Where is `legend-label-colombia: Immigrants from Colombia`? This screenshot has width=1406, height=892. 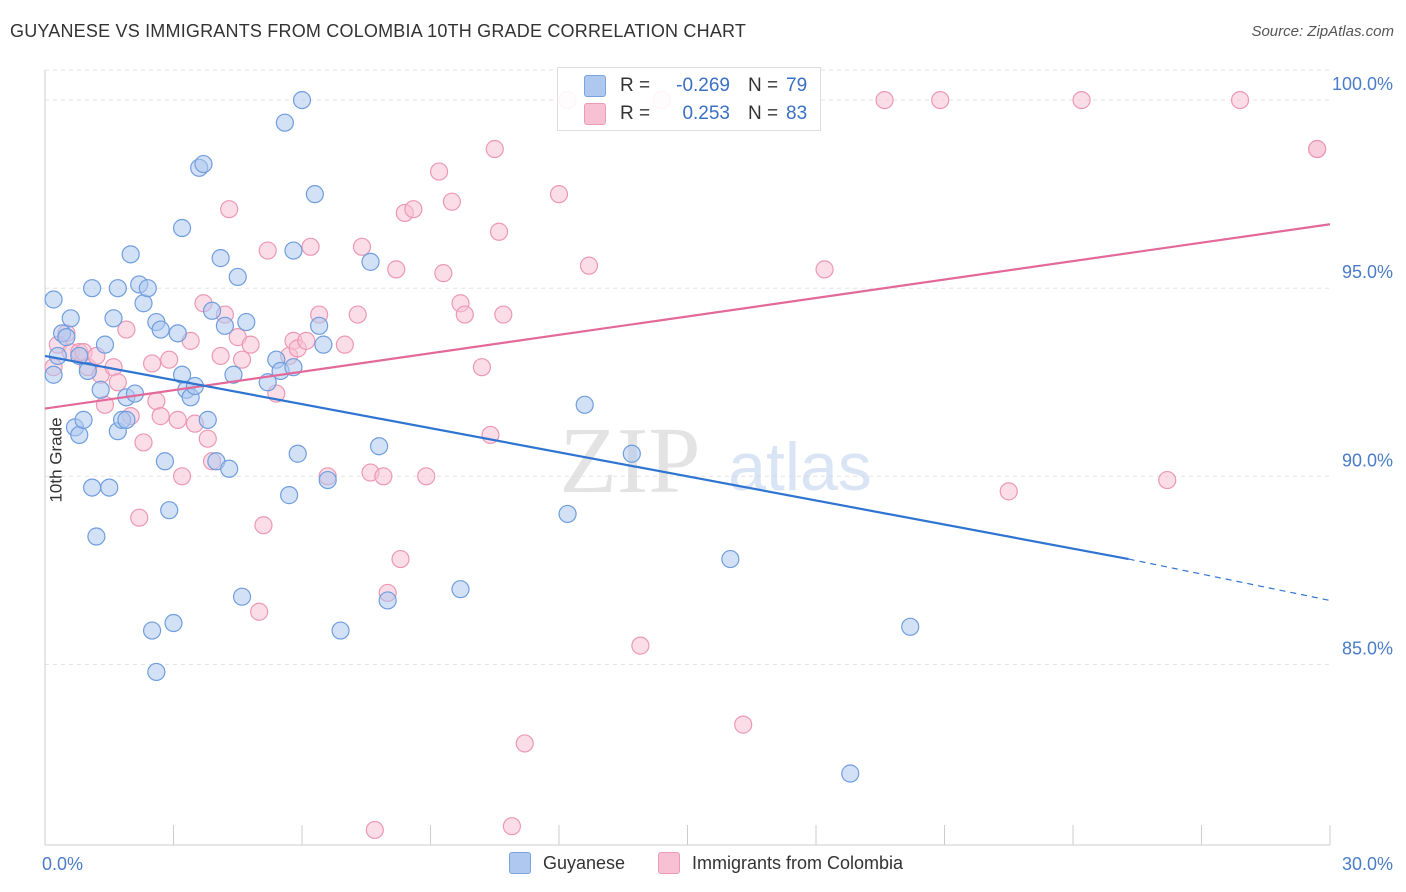 legend-label-colombia: Immigrants from Colombia is located at coordinates (798, 862).